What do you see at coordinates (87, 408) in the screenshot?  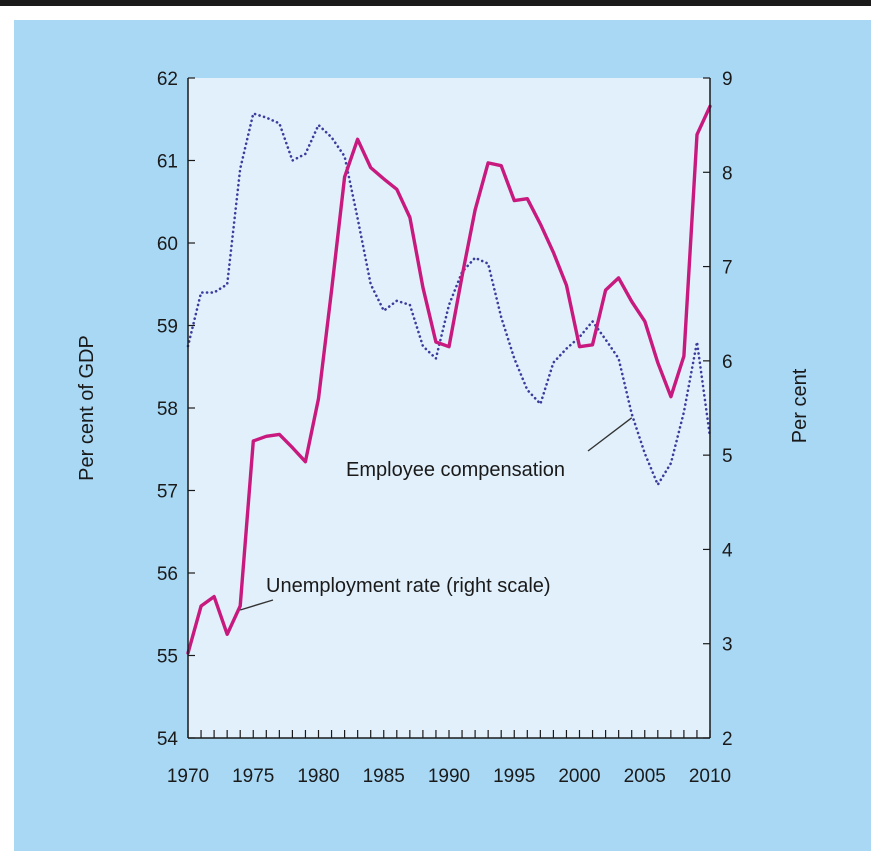 I see `left-axis-title: Per cent of GDP` at bounding box center [87, 408].